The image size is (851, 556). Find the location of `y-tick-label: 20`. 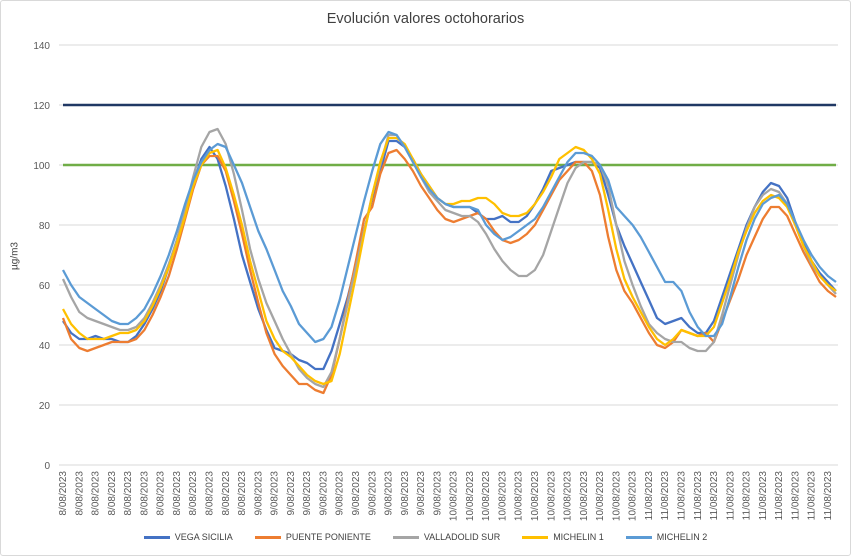

y-tick-label: 20 is located at coordinates (45, 406).